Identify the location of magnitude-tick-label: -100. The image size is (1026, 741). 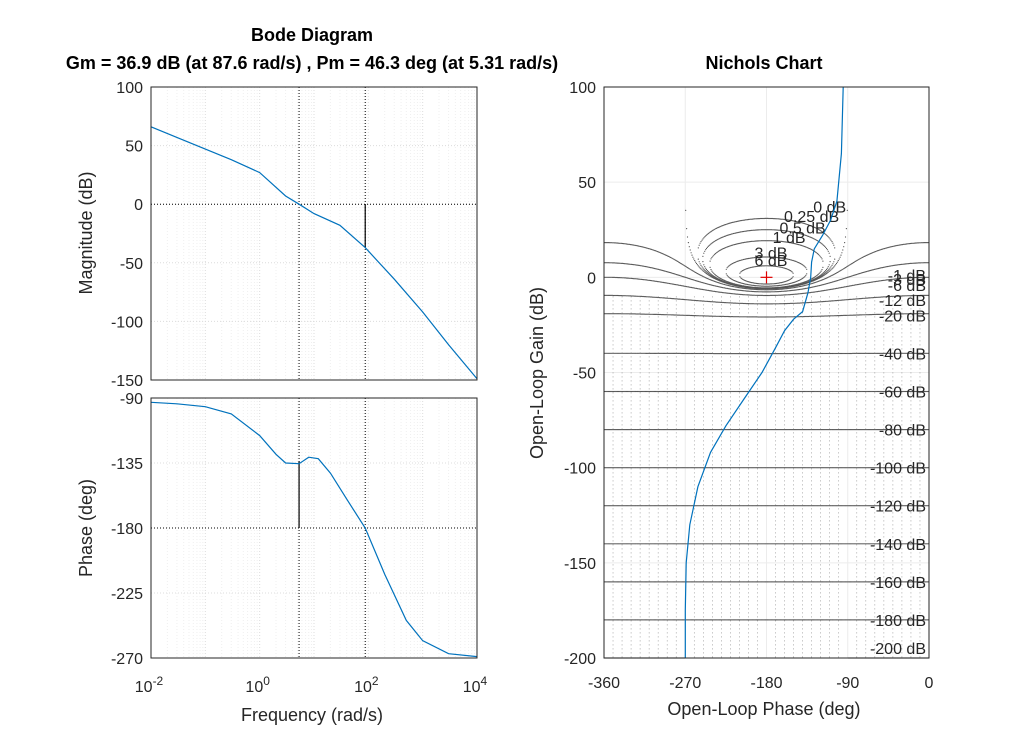
(127, 322).